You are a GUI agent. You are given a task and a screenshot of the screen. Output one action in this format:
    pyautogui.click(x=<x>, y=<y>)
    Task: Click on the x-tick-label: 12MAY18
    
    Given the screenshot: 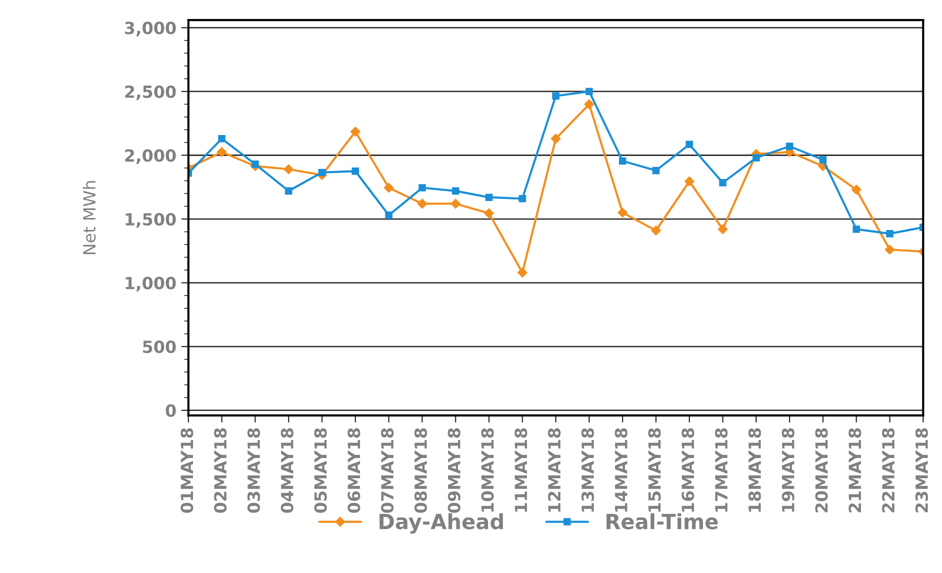 What is the action you would take?
    pyautogui.click(x=554, y=470)
    